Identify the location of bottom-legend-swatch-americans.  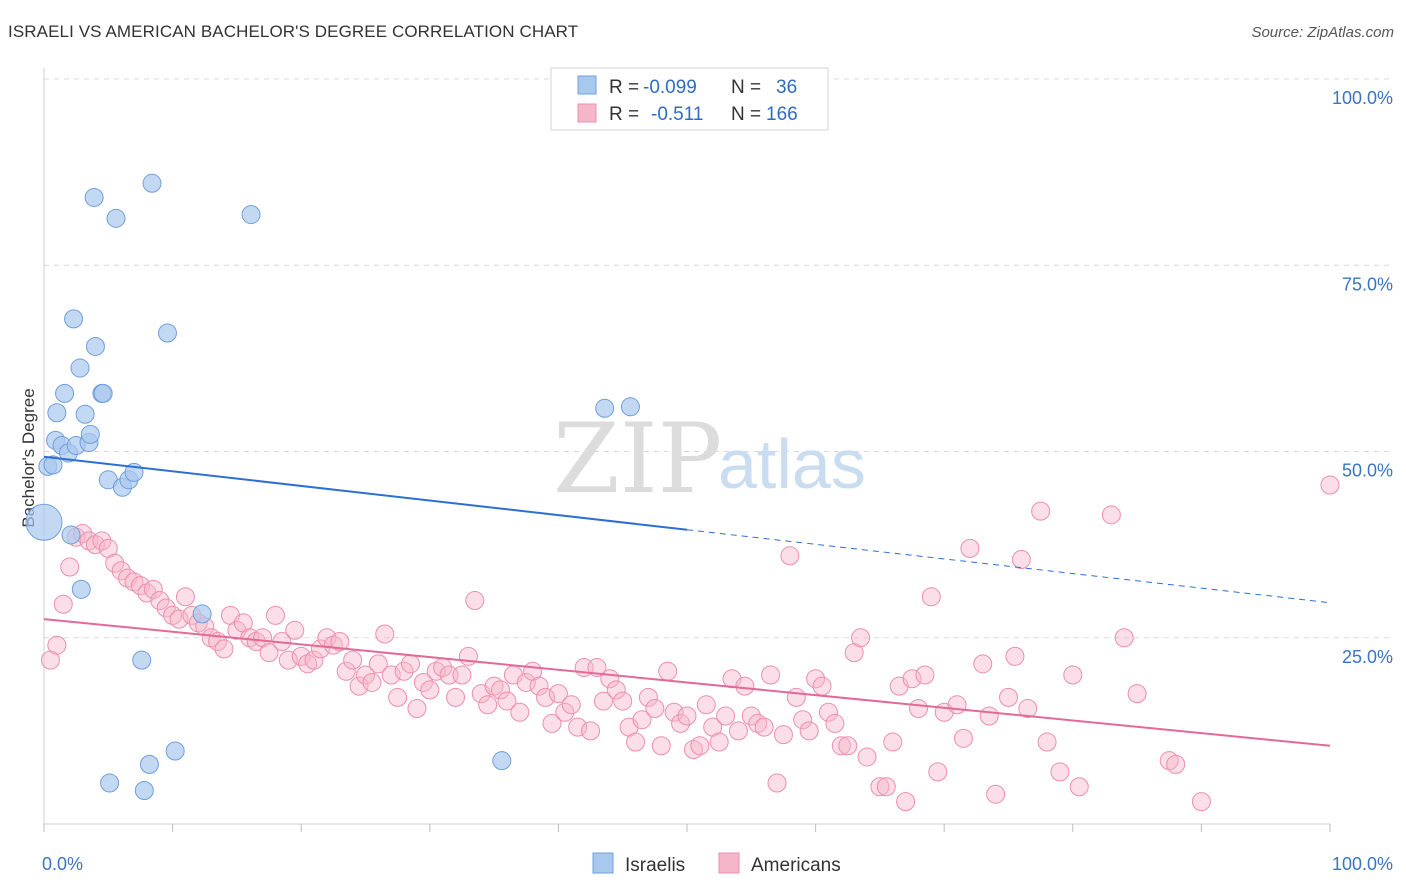
(729, 863).